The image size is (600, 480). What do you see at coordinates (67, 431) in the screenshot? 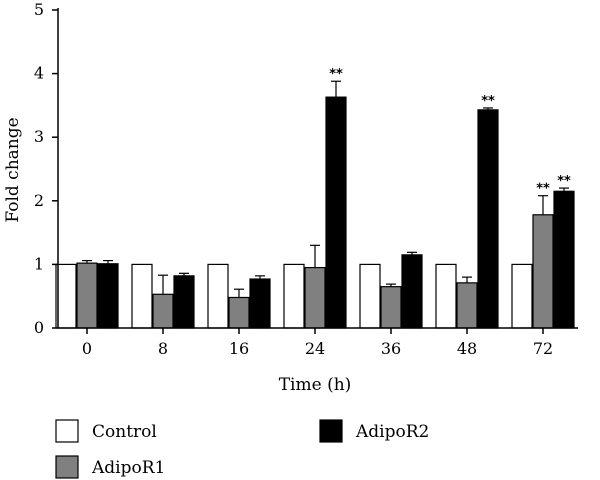
I see `legend-swatch-control` at bounding box center [67, 431].